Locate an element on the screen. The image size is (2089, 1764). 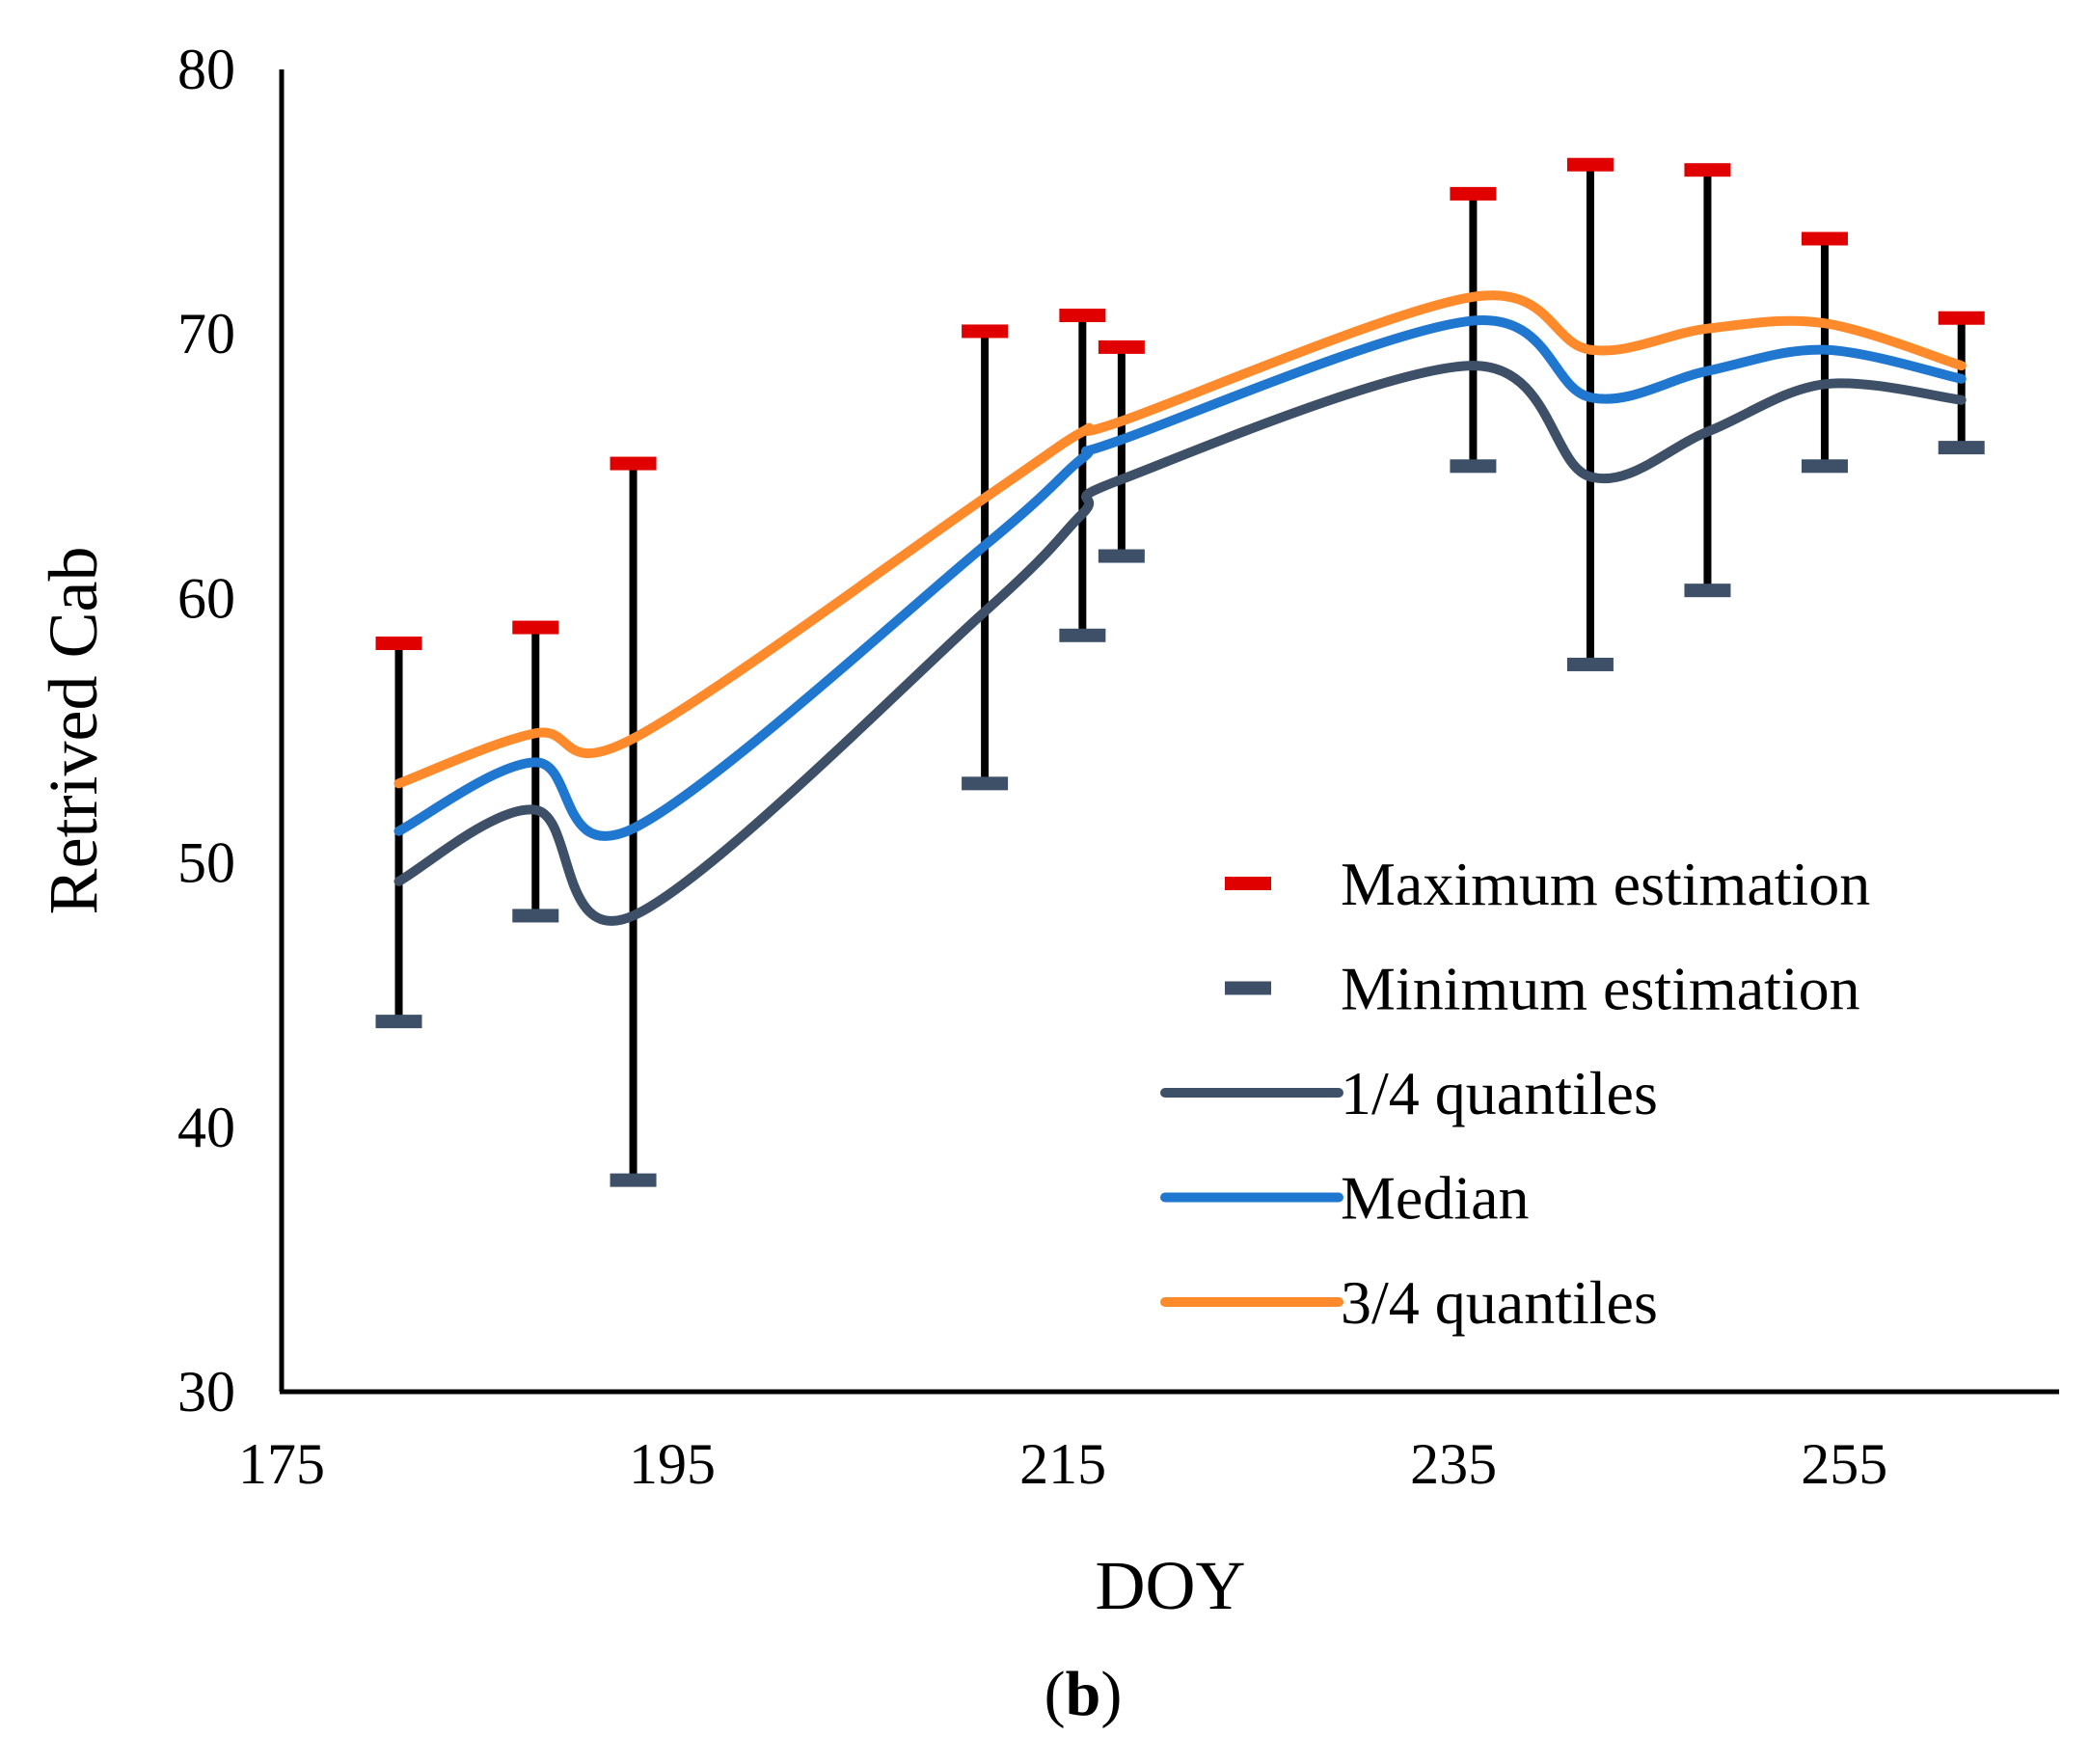
legend-label-median: Median is located at coordinates (1436, 1199).